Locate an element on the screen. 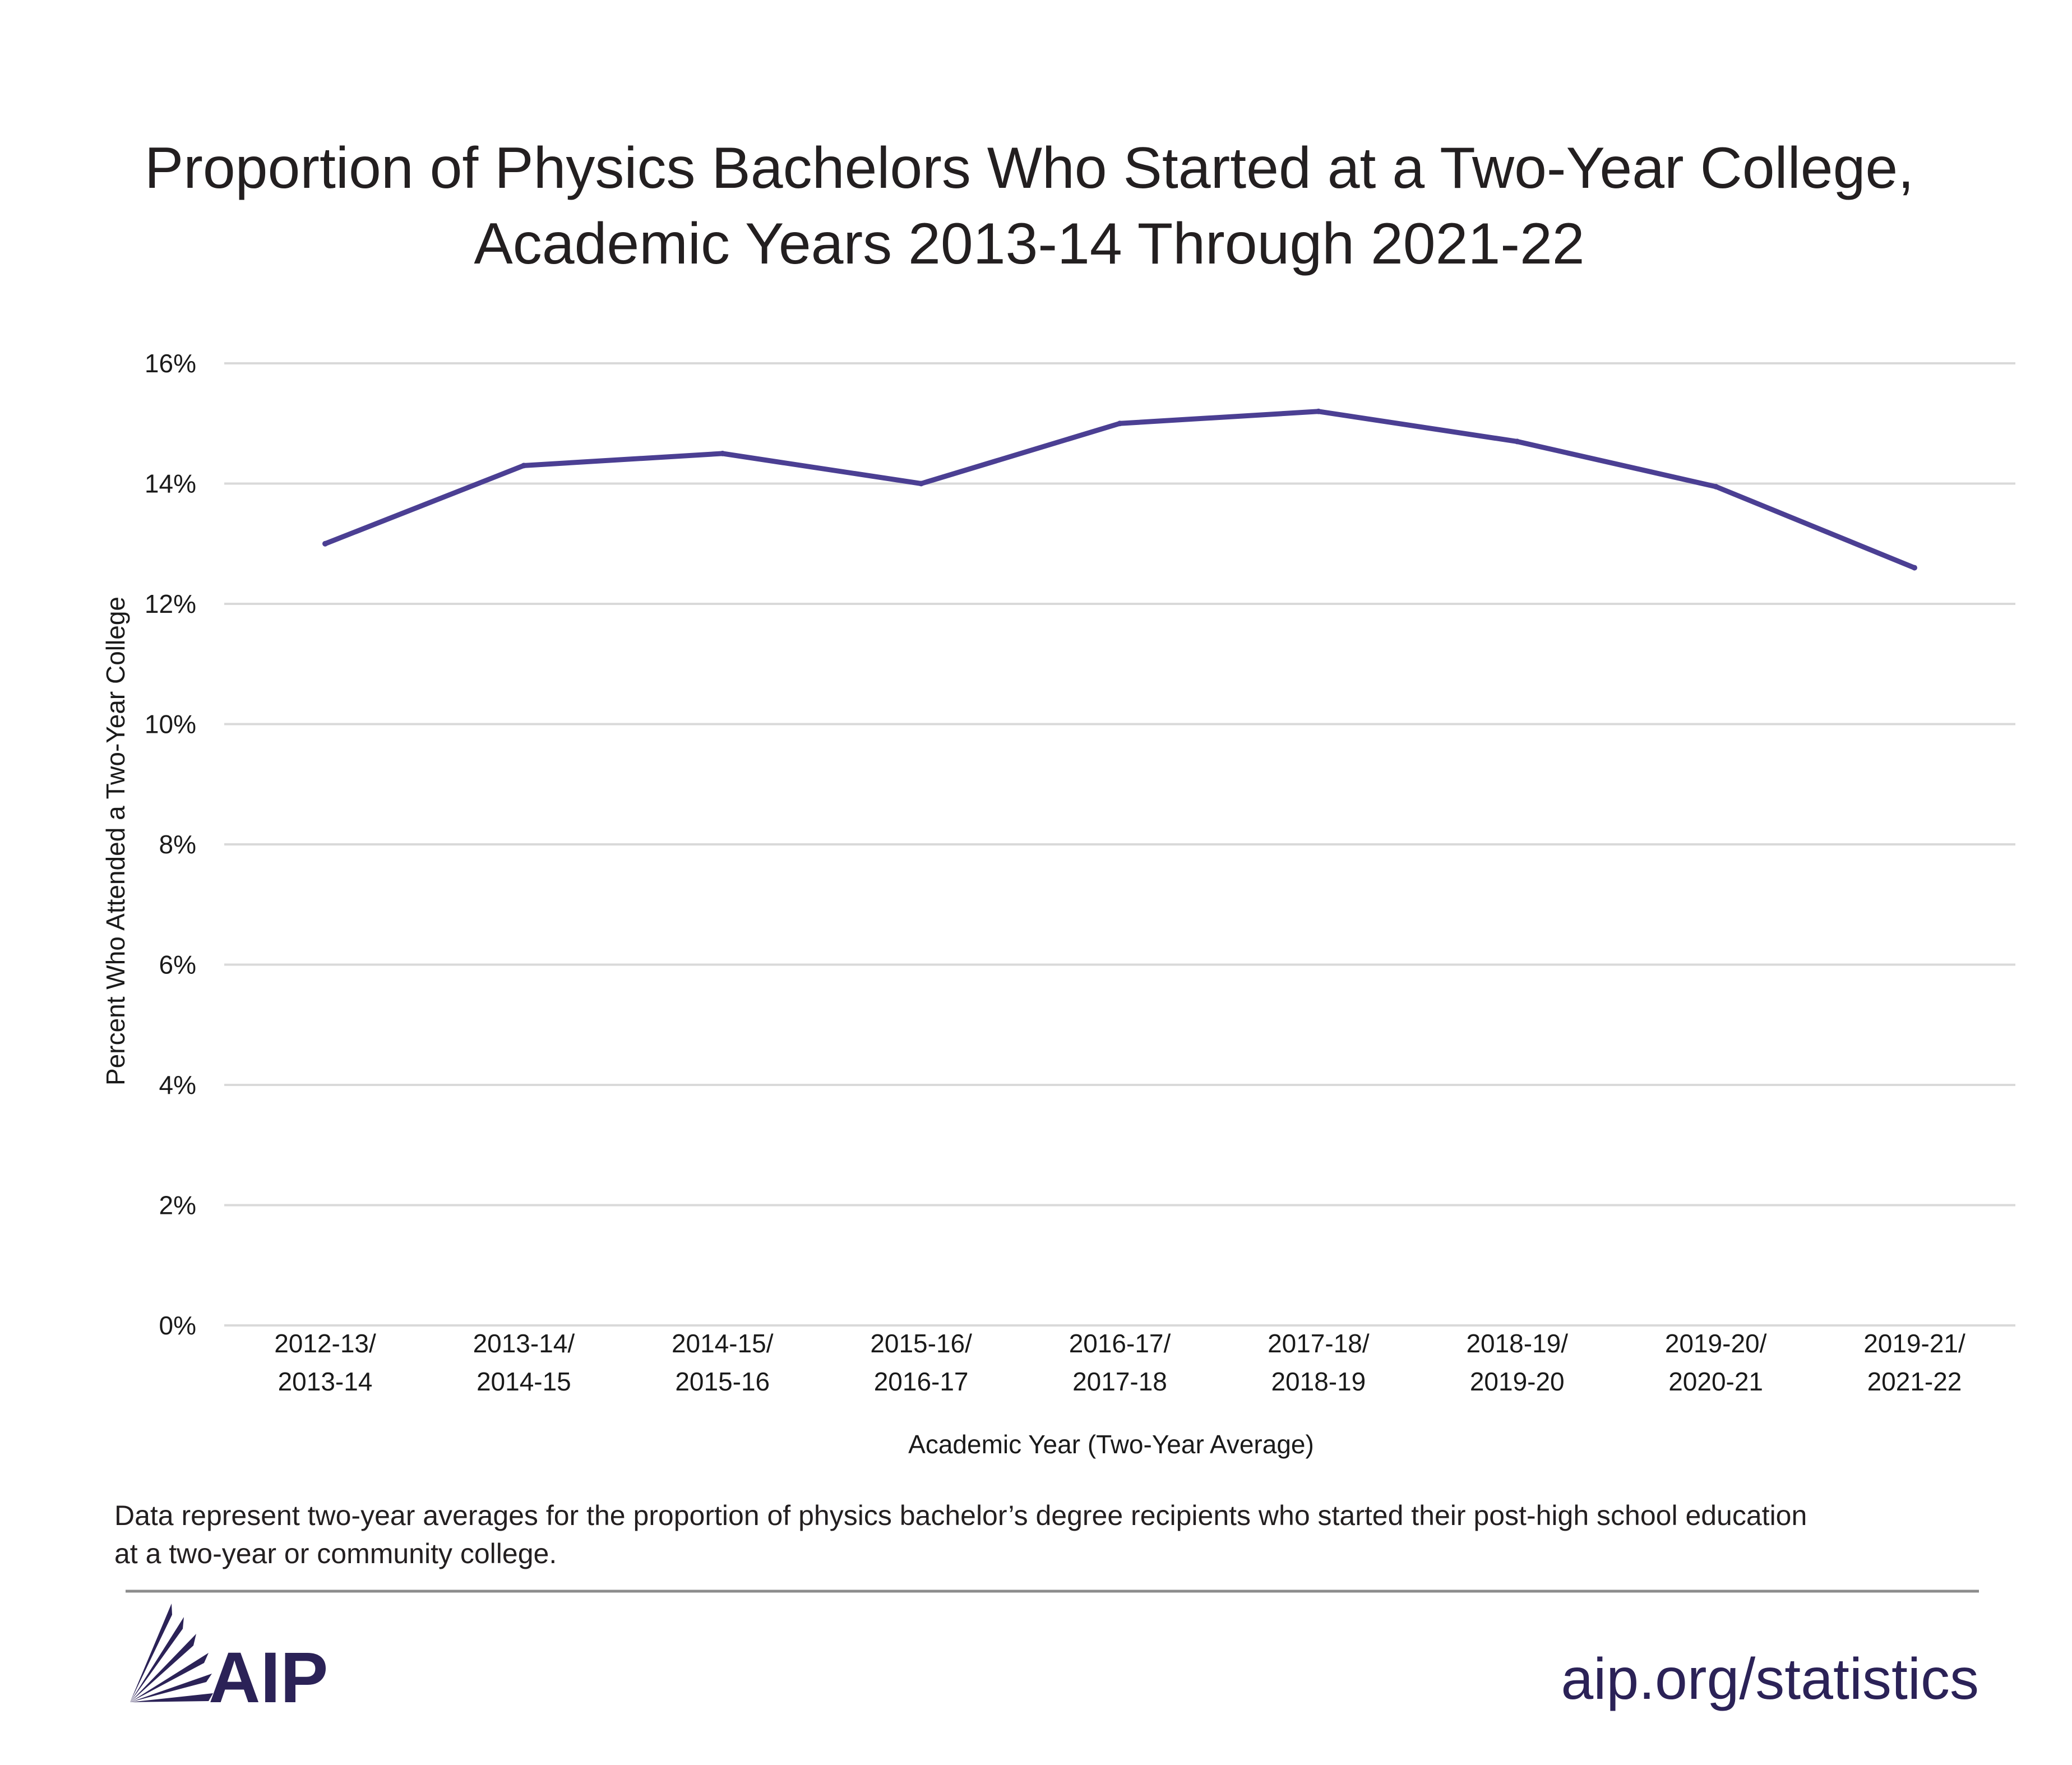 This screenshot has height=1765, width=2072. y-tick-label: 12% is located at coordinates (170, 603).